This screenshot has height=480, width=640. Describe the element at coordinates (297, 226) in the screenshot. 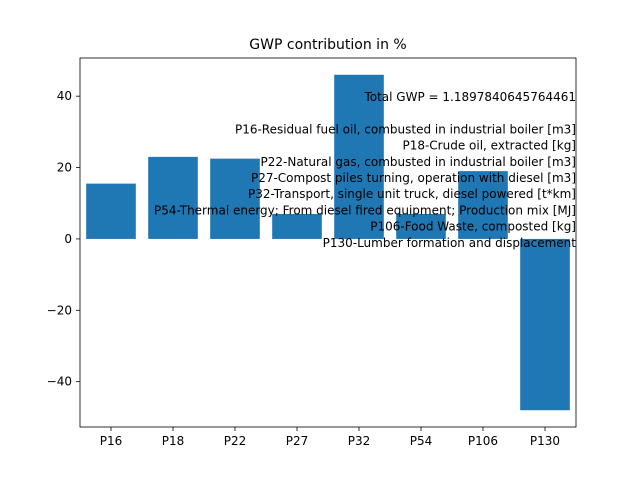

I see `bar-p27` at that location.